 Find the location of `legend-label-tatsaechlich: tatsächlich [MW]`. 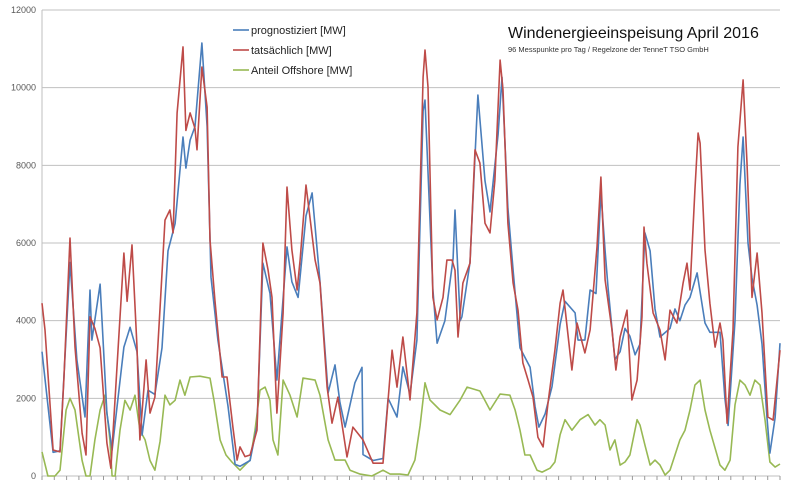

legend-label-tatsaechlich: tatsächlich [MW] is located at coordinates (291, 51).